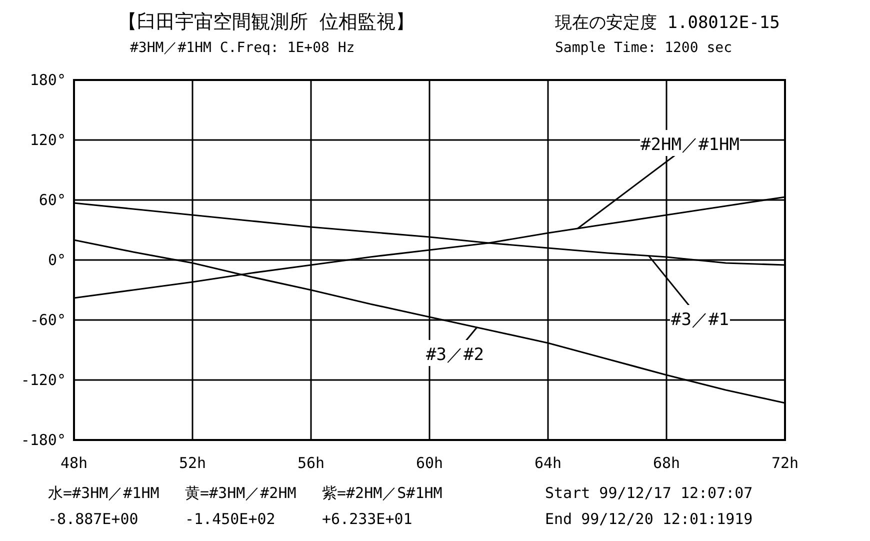 The width and height of the screenshot is (870, 541). What do you see at coordinates (242, 48) in the screenshot?
I see `chart-subtitle: #3HM／#1HM C.Freq: 1E+08 Hz` at bounding box center [242, 48].